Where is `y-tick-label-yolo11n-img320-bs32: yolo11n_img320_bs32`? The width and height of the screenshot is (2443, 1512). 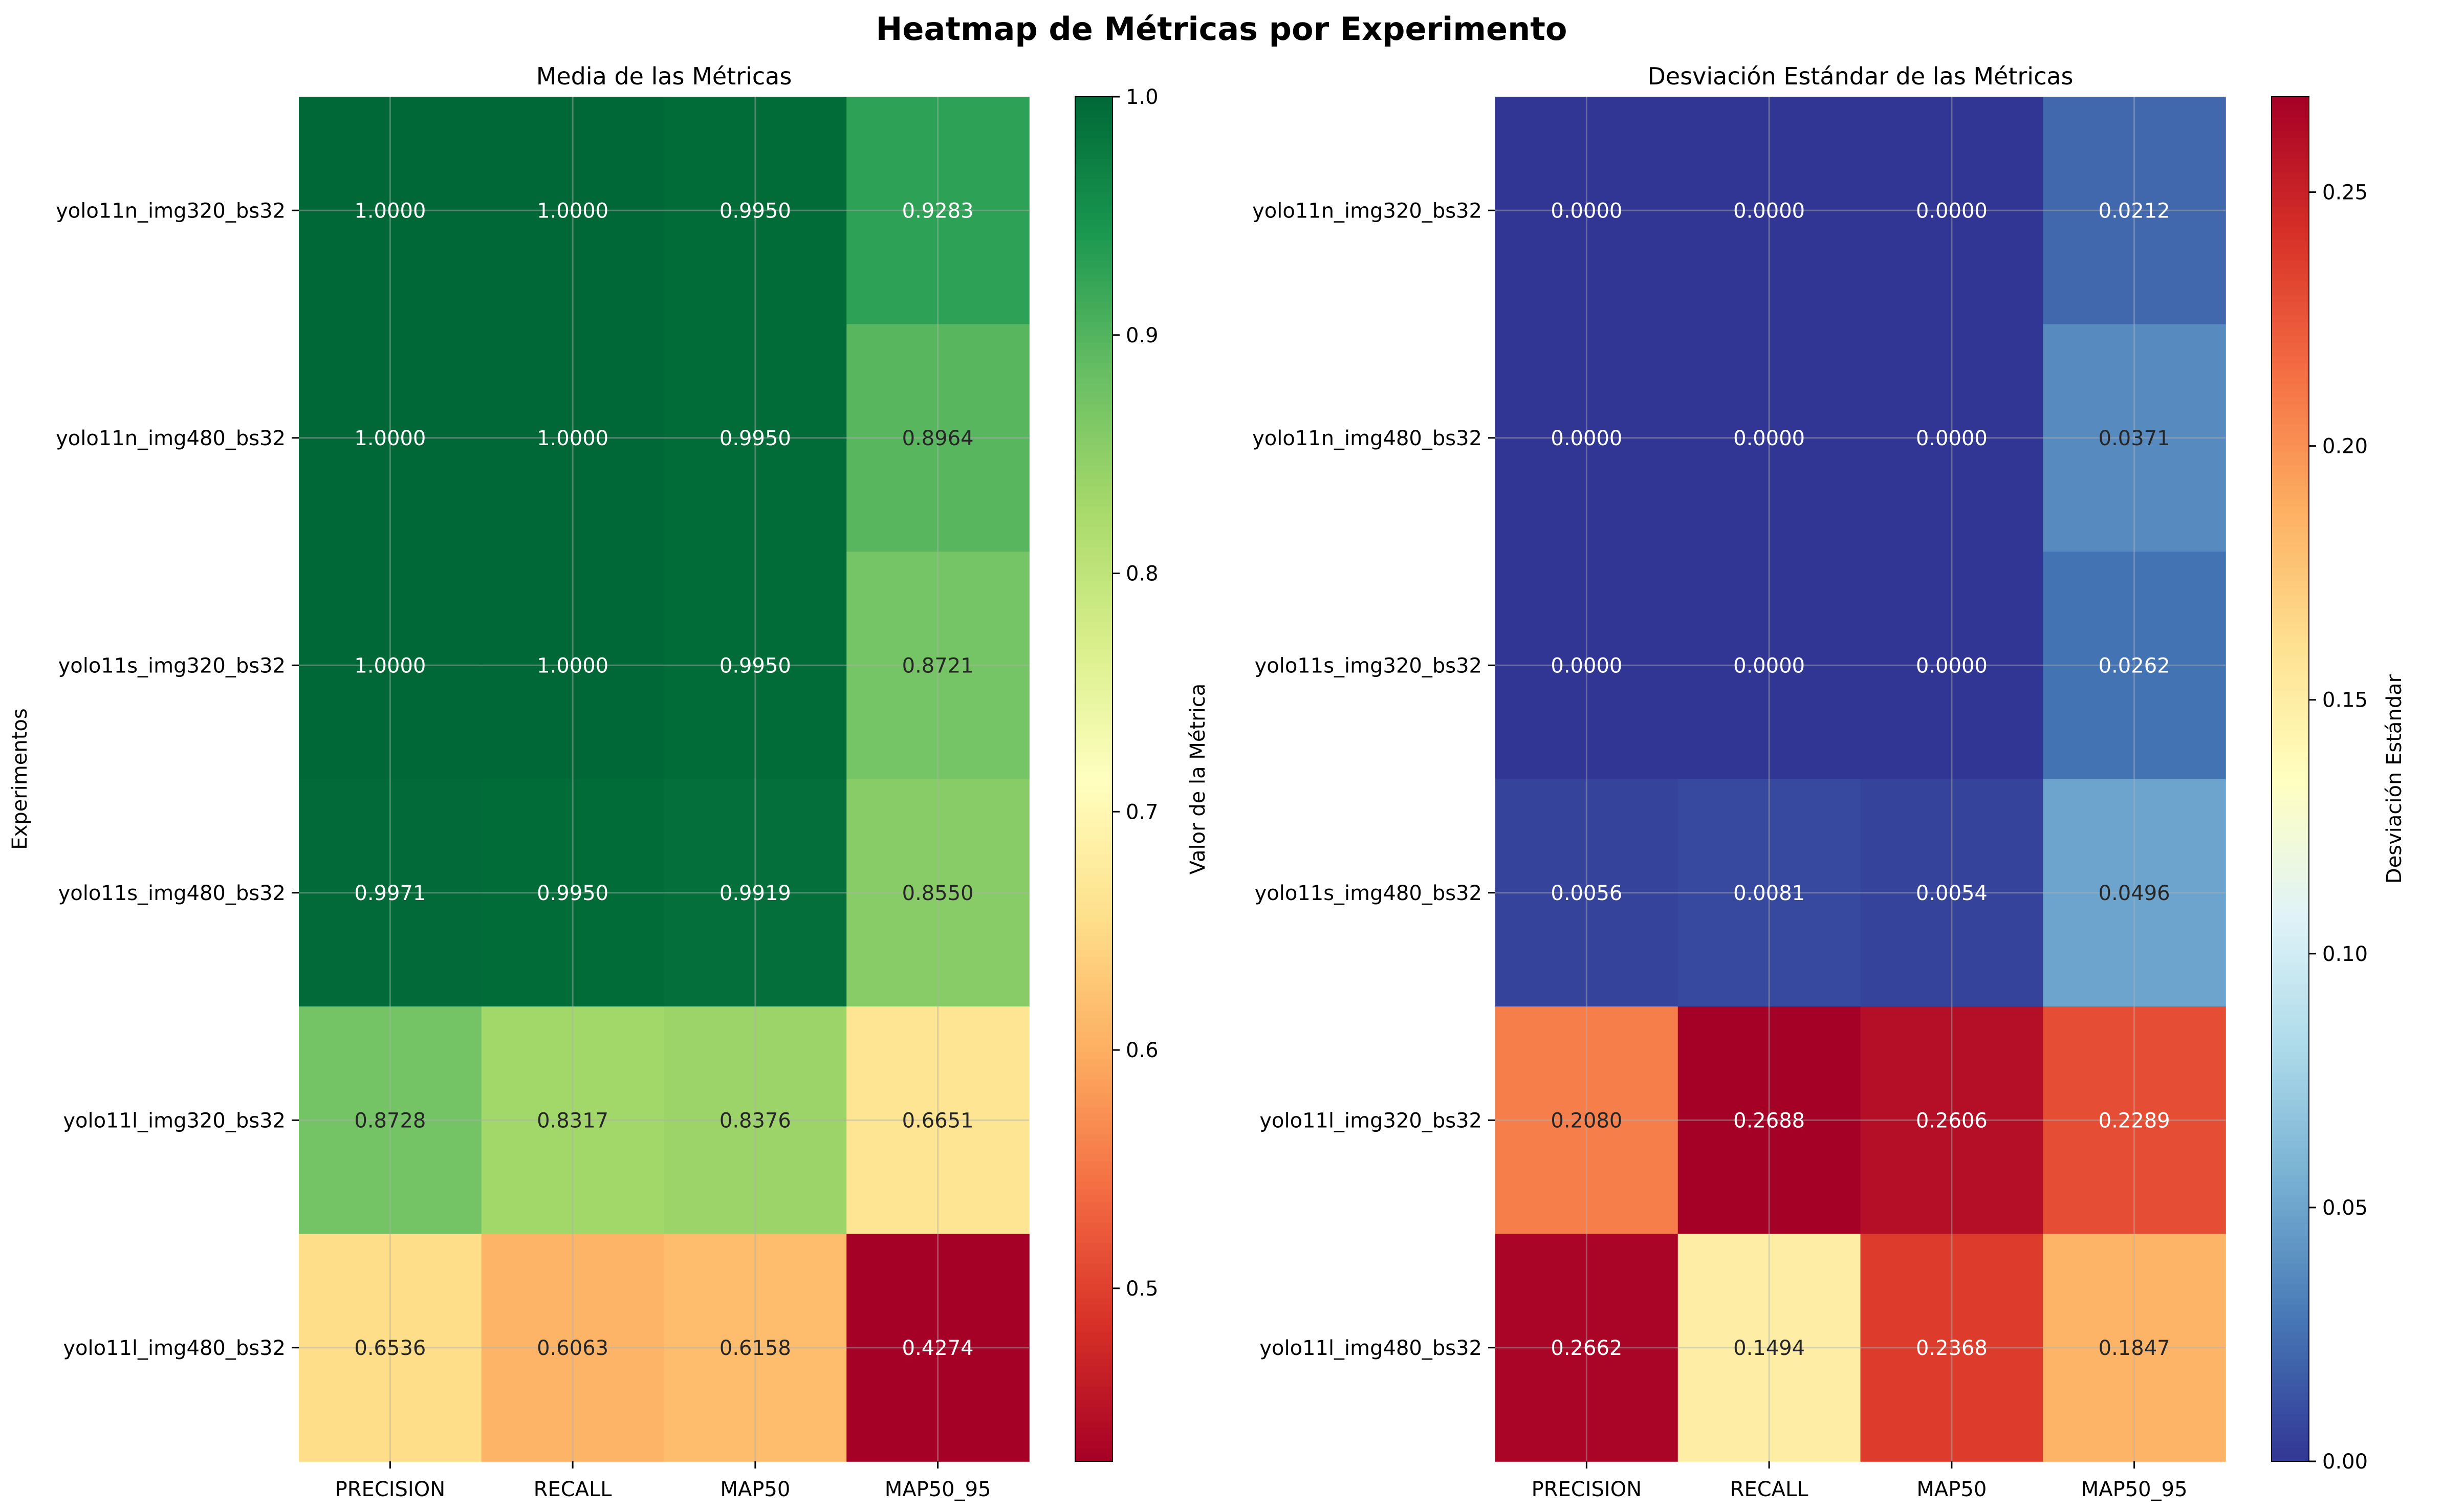
y-tick-label-yolo11n-img320-bs32: yolo11n_img320_bs32 is located at coordinates (1367, 211).